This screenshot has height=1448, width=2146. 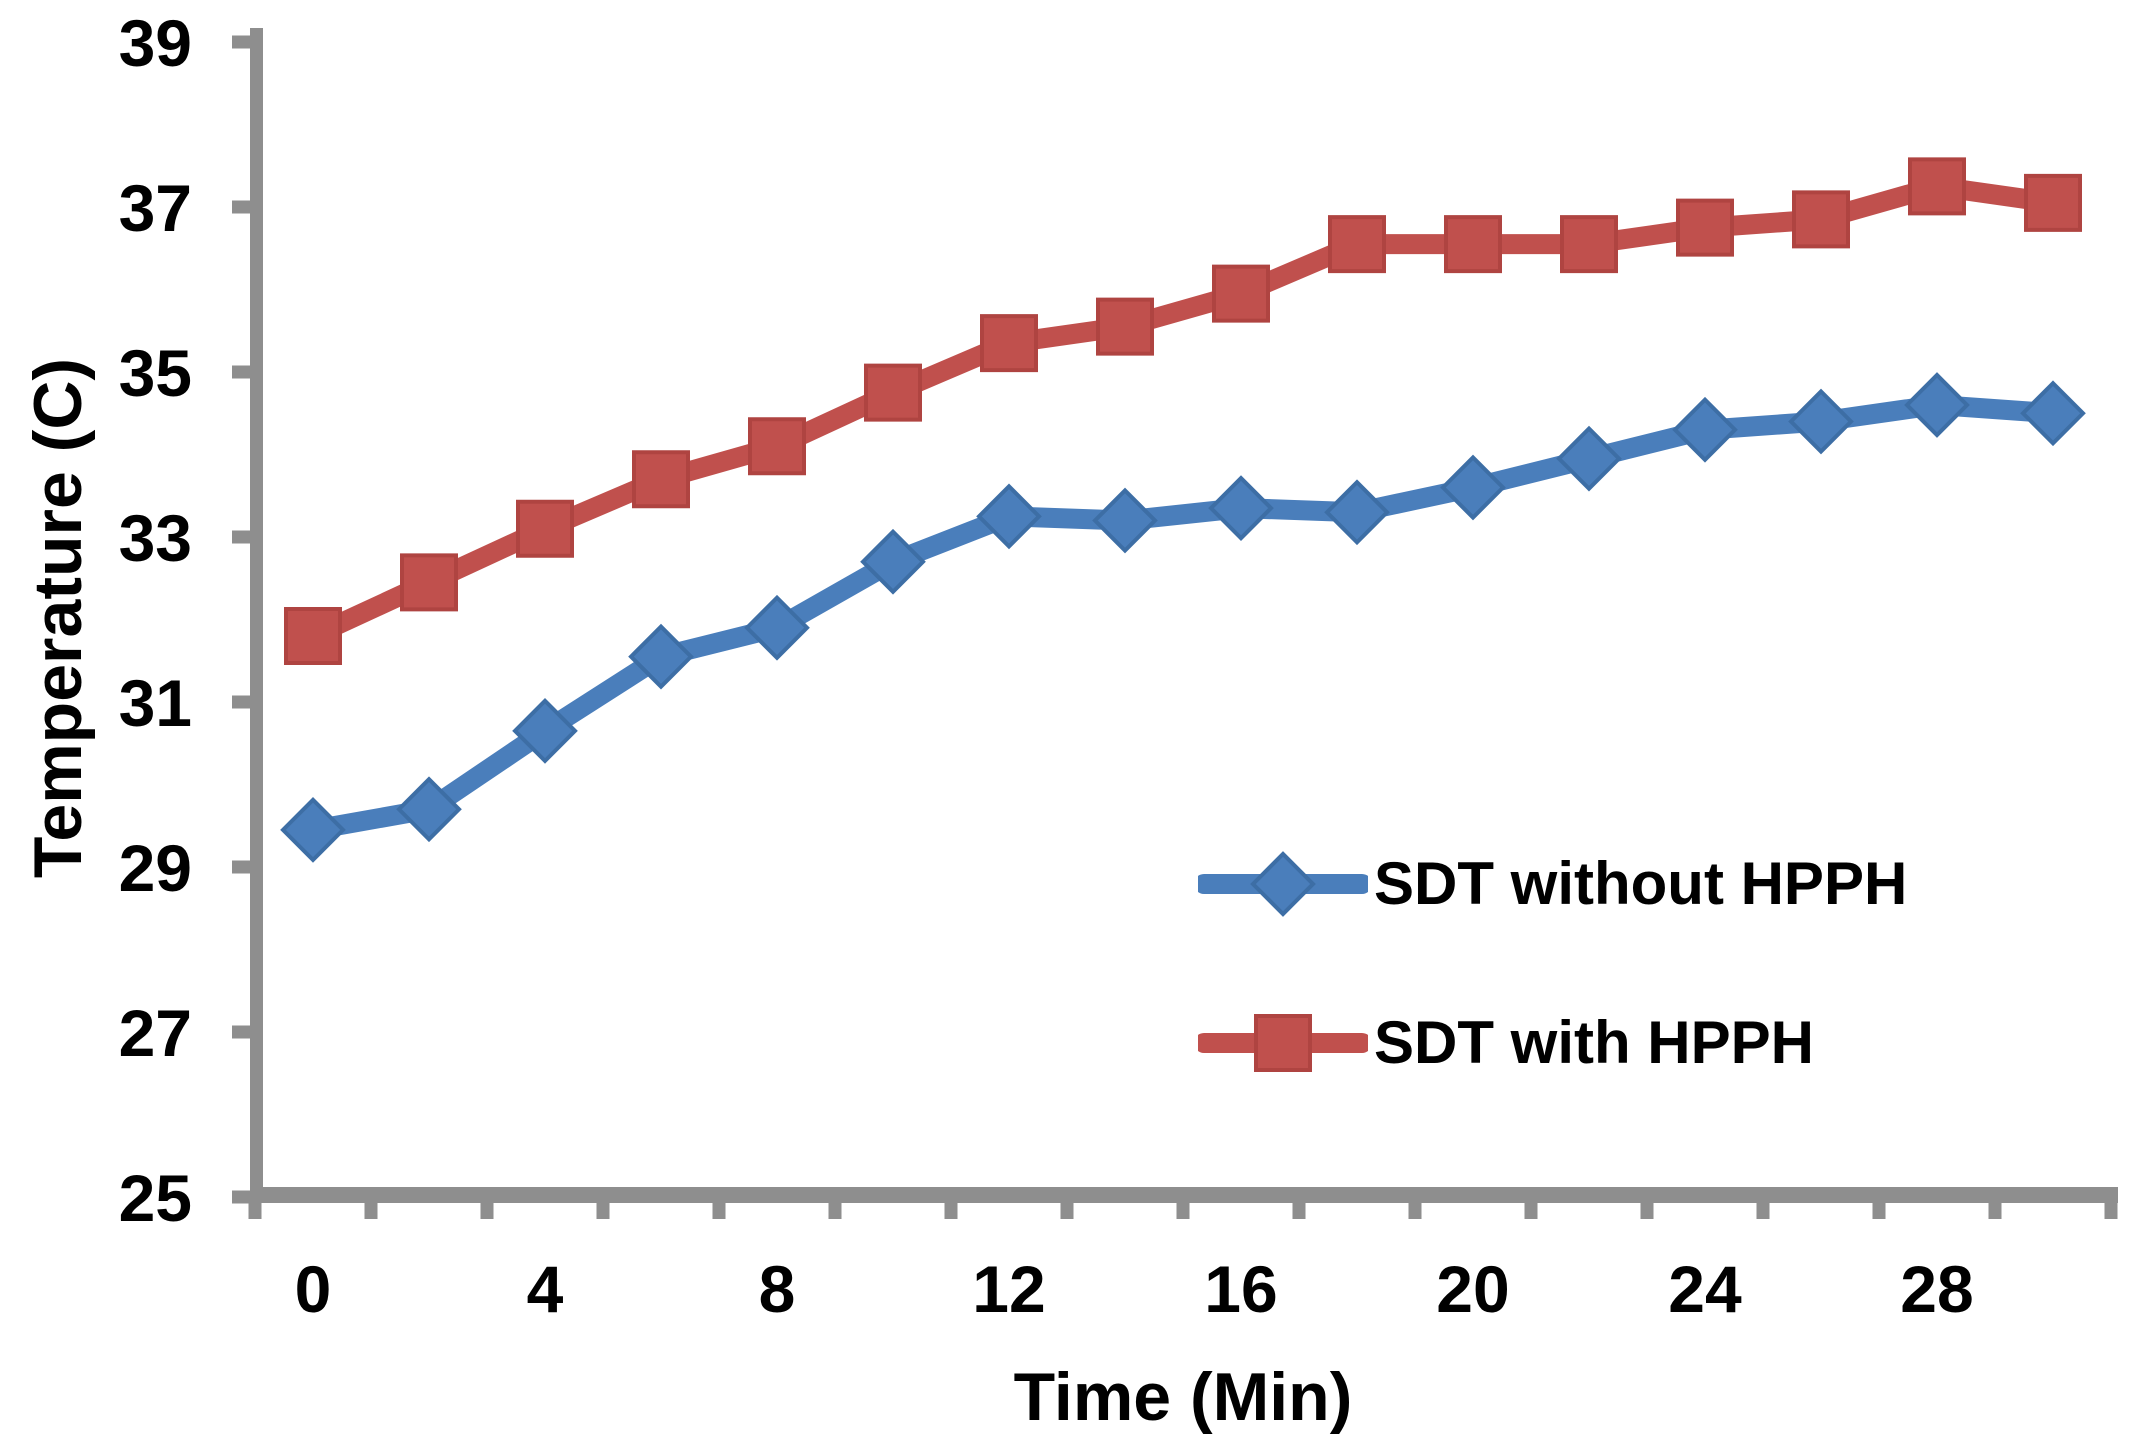 I want to click on x-tick-label: 0, so click(x=313, y=1289).